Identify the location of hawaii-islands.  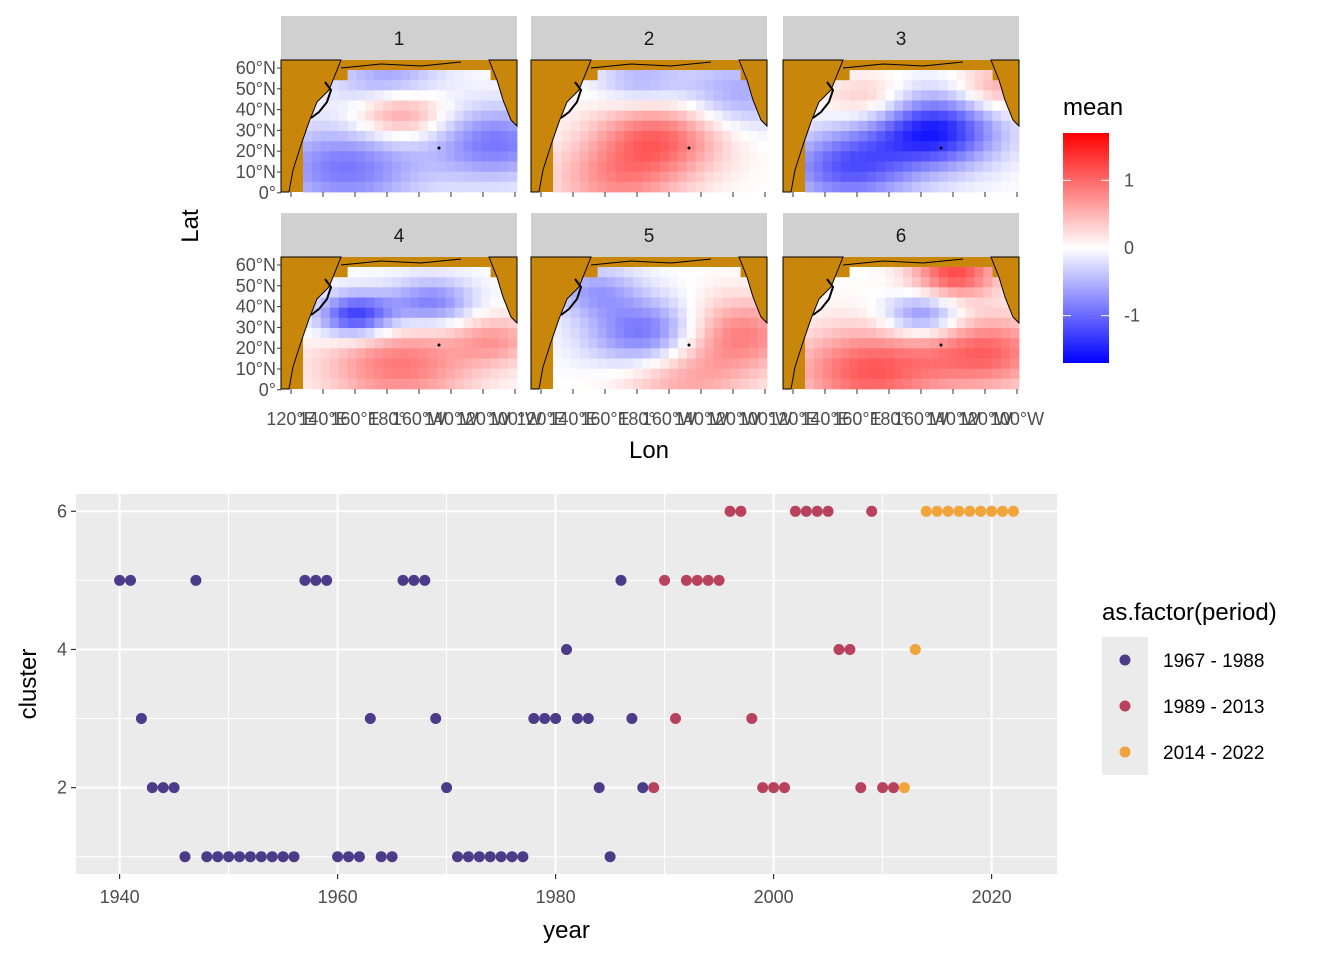
(941, 148).